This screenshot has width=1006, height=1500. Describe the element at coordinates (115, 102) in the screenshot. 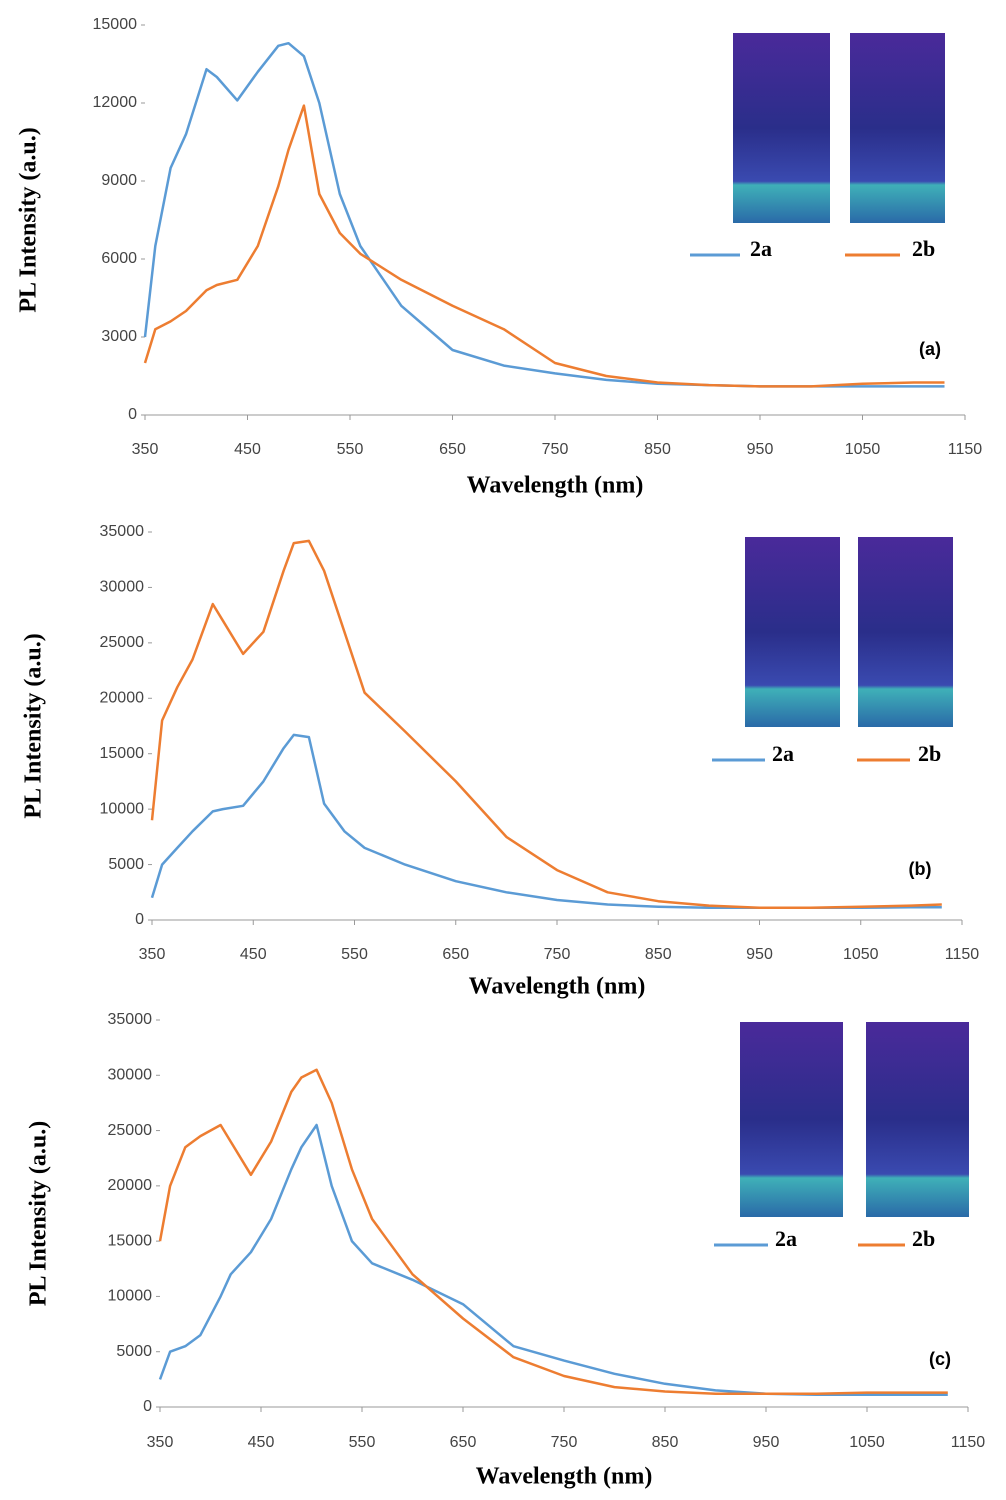

I see `y-tick-label: 12000` at that location.